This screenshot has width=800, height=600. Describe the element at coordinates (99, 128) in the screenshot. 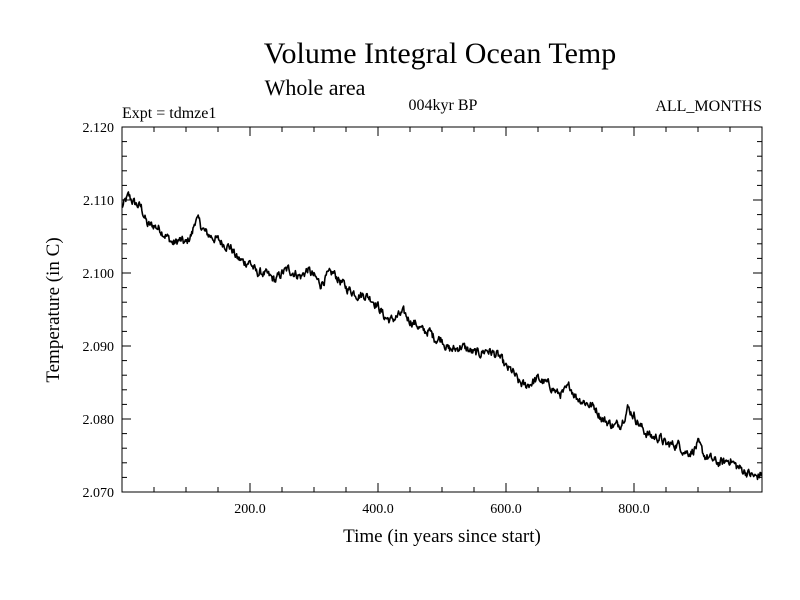

I see `y-tick-label: 2.120` at that location.